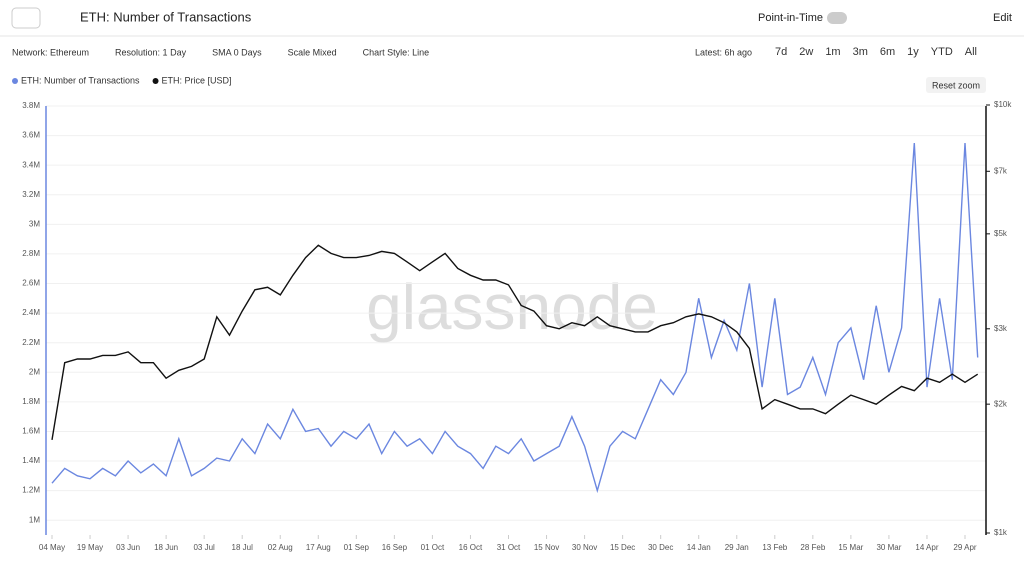 The width and height of the screenshot is (1024, 562). I want to click on reset-zoom-button, so click(956, 85).